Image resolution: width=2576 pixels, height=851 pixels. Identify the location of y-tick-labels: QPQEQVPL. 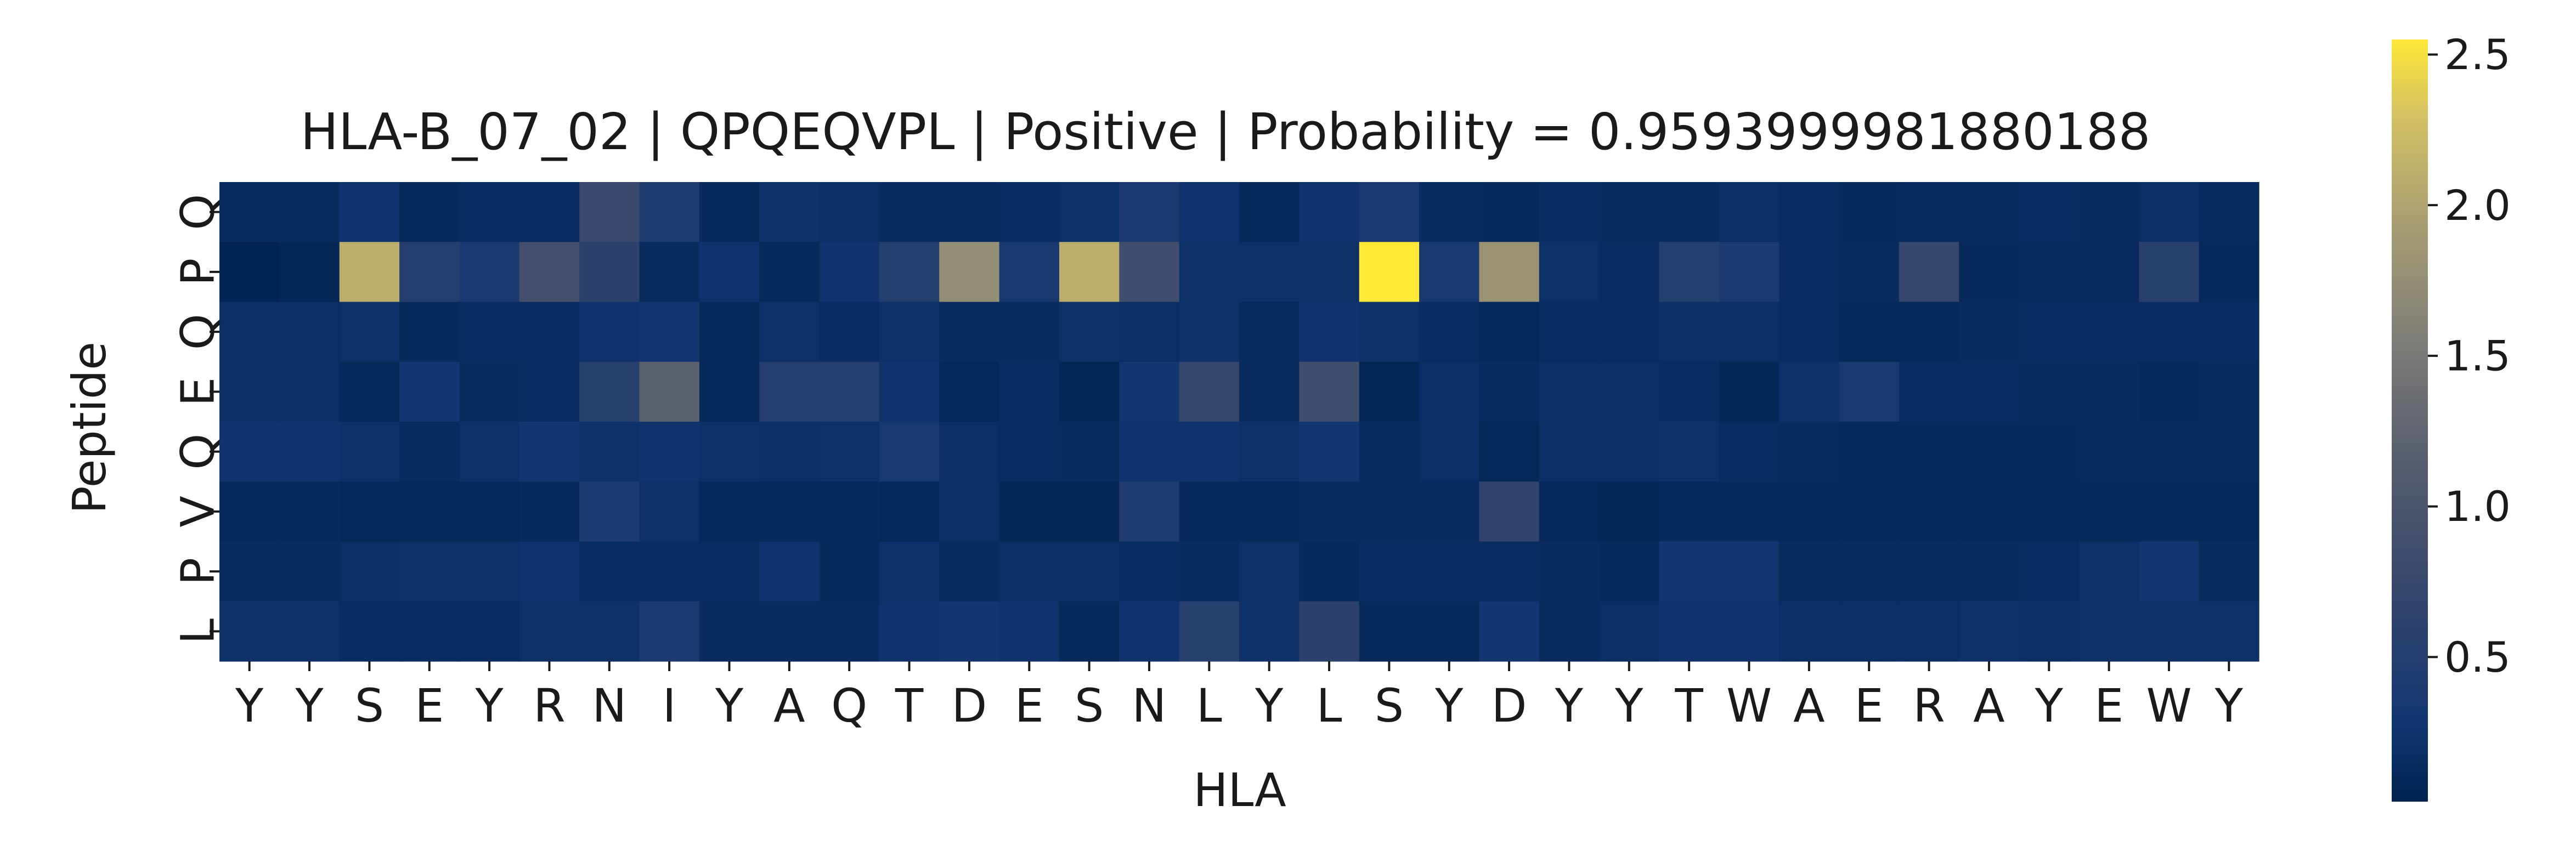
(197, 419).